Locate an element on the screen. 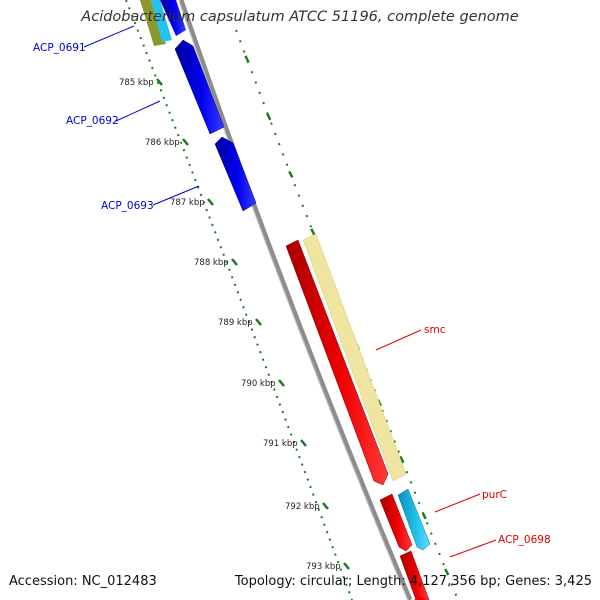  gene-acp0692-arrow is located at coordinates (199, 87).